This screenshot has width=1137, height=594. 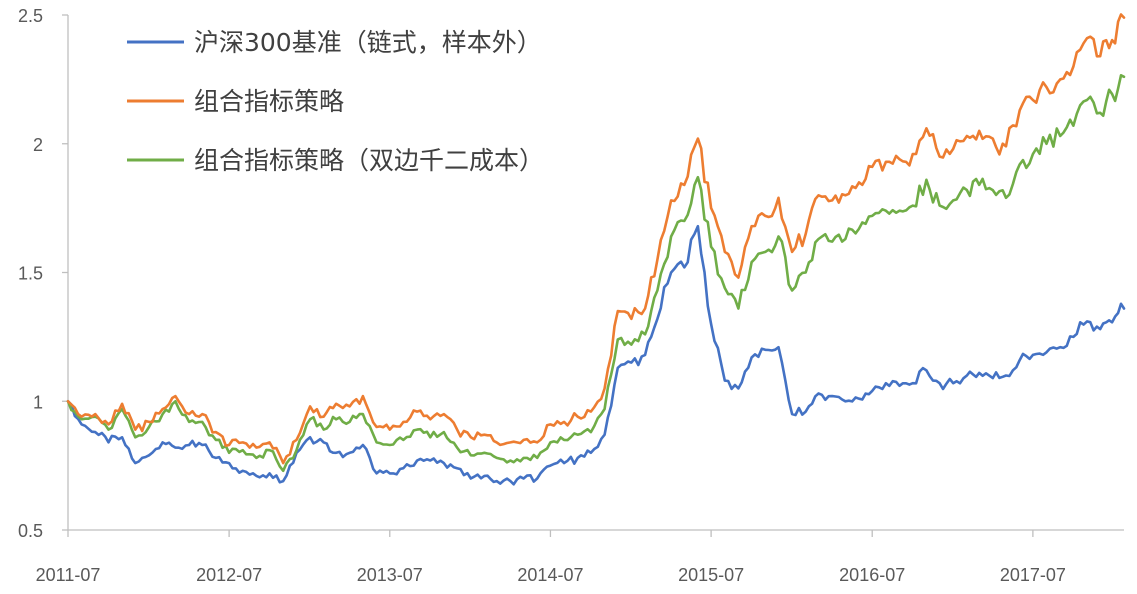 I want to click on x-tick-label: 2013-07, so click(x=390, y=575).